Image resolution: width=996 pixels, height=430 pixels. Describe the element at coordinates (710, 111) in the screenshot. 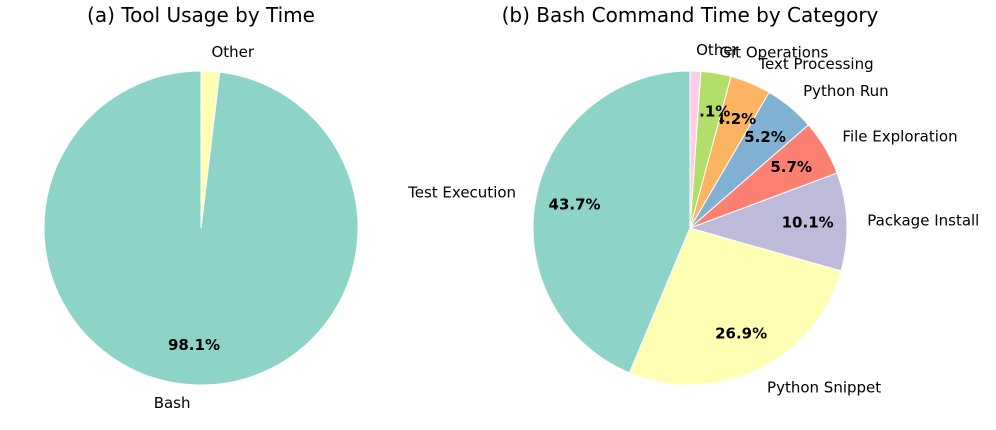

I see `chart-b-pct-git-operations: 3.1%` at that location.